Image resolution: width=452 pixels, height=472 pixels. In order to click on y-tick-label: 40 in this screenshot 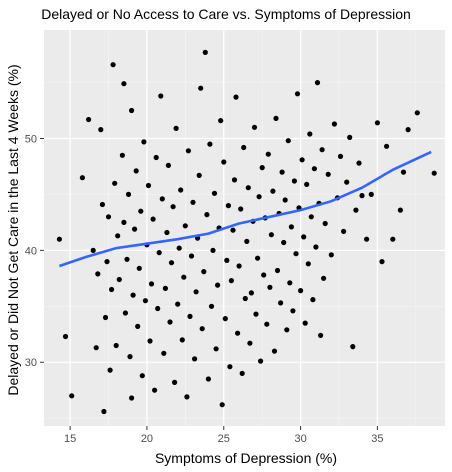, I will do `click(31, 251)`.